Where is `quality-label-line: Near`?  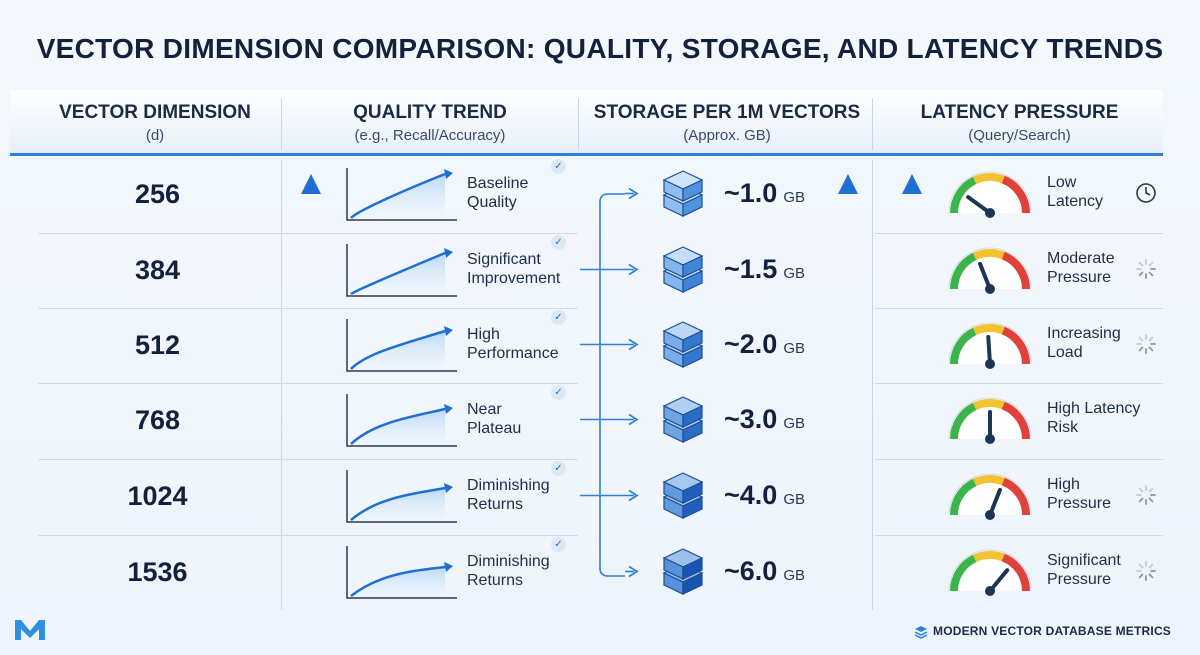 quality-label-line: Near is located at coordinates (484, 409).